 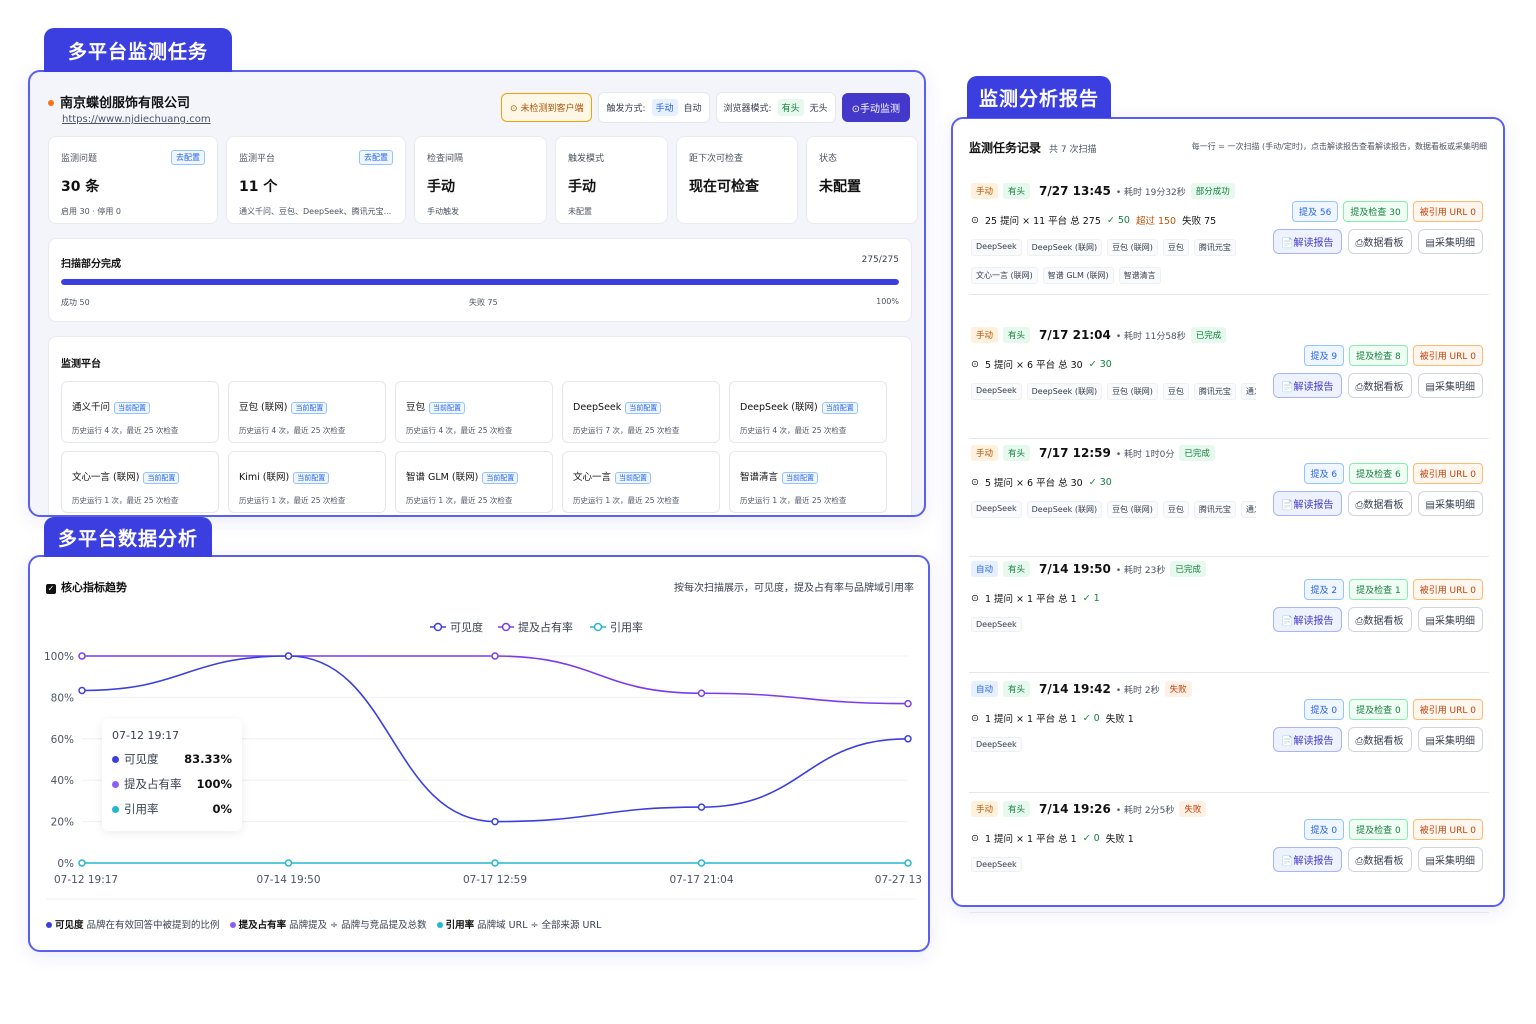 What do you see at coordinates (692, 109) in the screenshot?
I see `trigger-option-auto: 自动` at bounding box center [692, 109].